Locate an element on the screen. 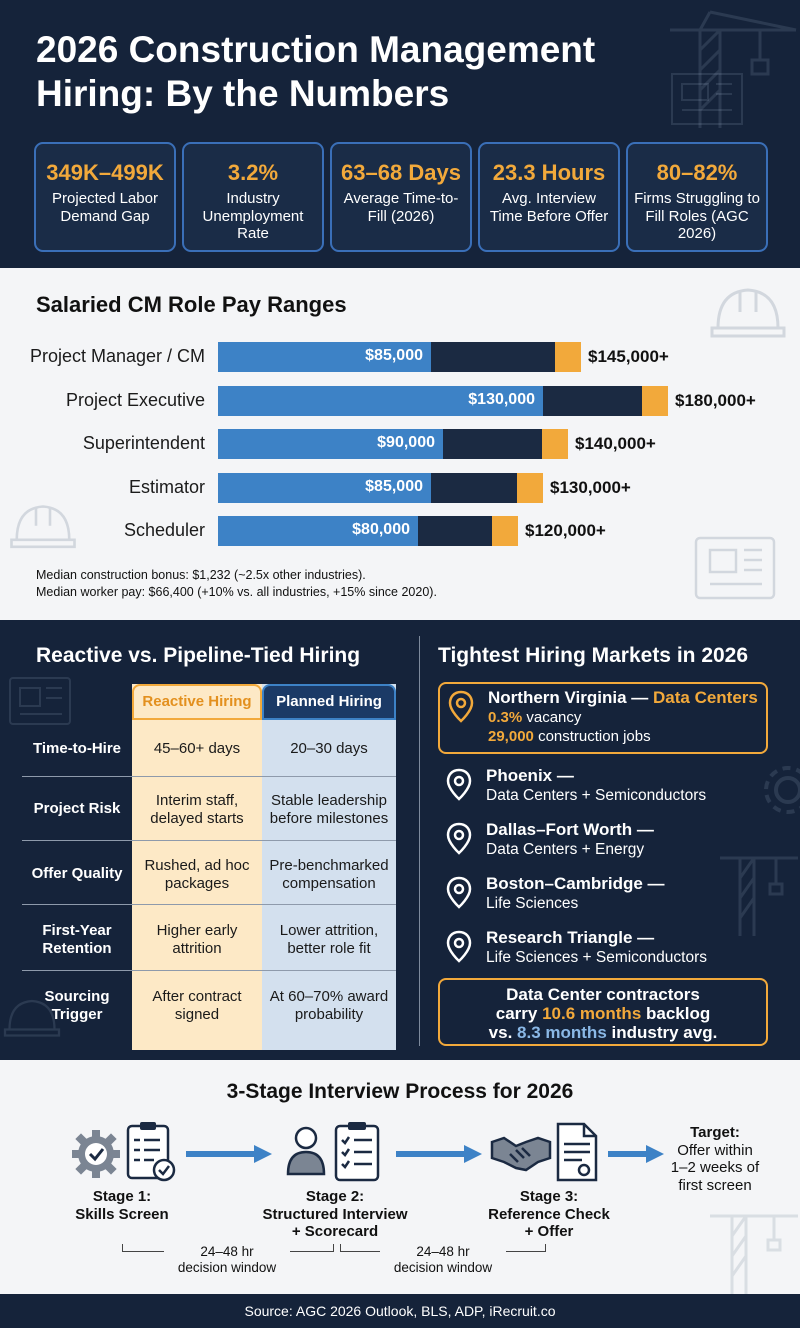 This screenshot has height=1328, width=800. row-label: Offer Quality is located at coordinates (77, 873).